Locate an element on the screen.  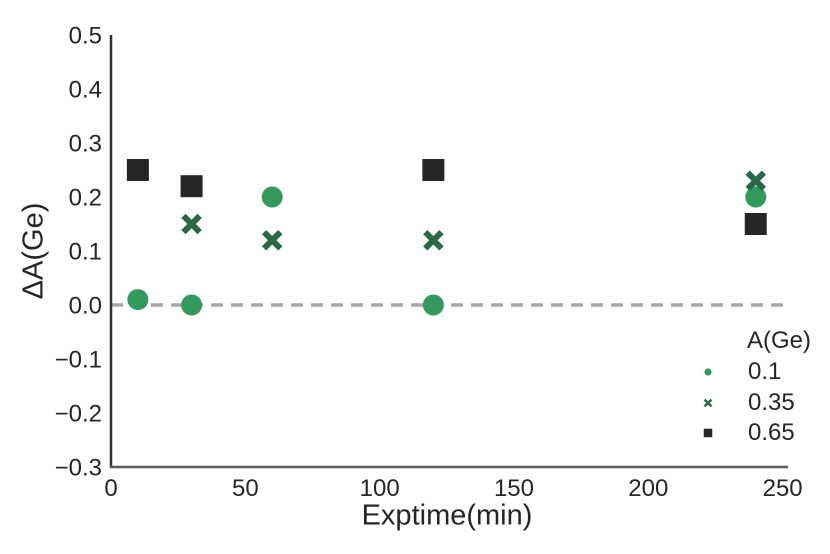
legend-item: 0.1 is located at coordinates (752, 372).